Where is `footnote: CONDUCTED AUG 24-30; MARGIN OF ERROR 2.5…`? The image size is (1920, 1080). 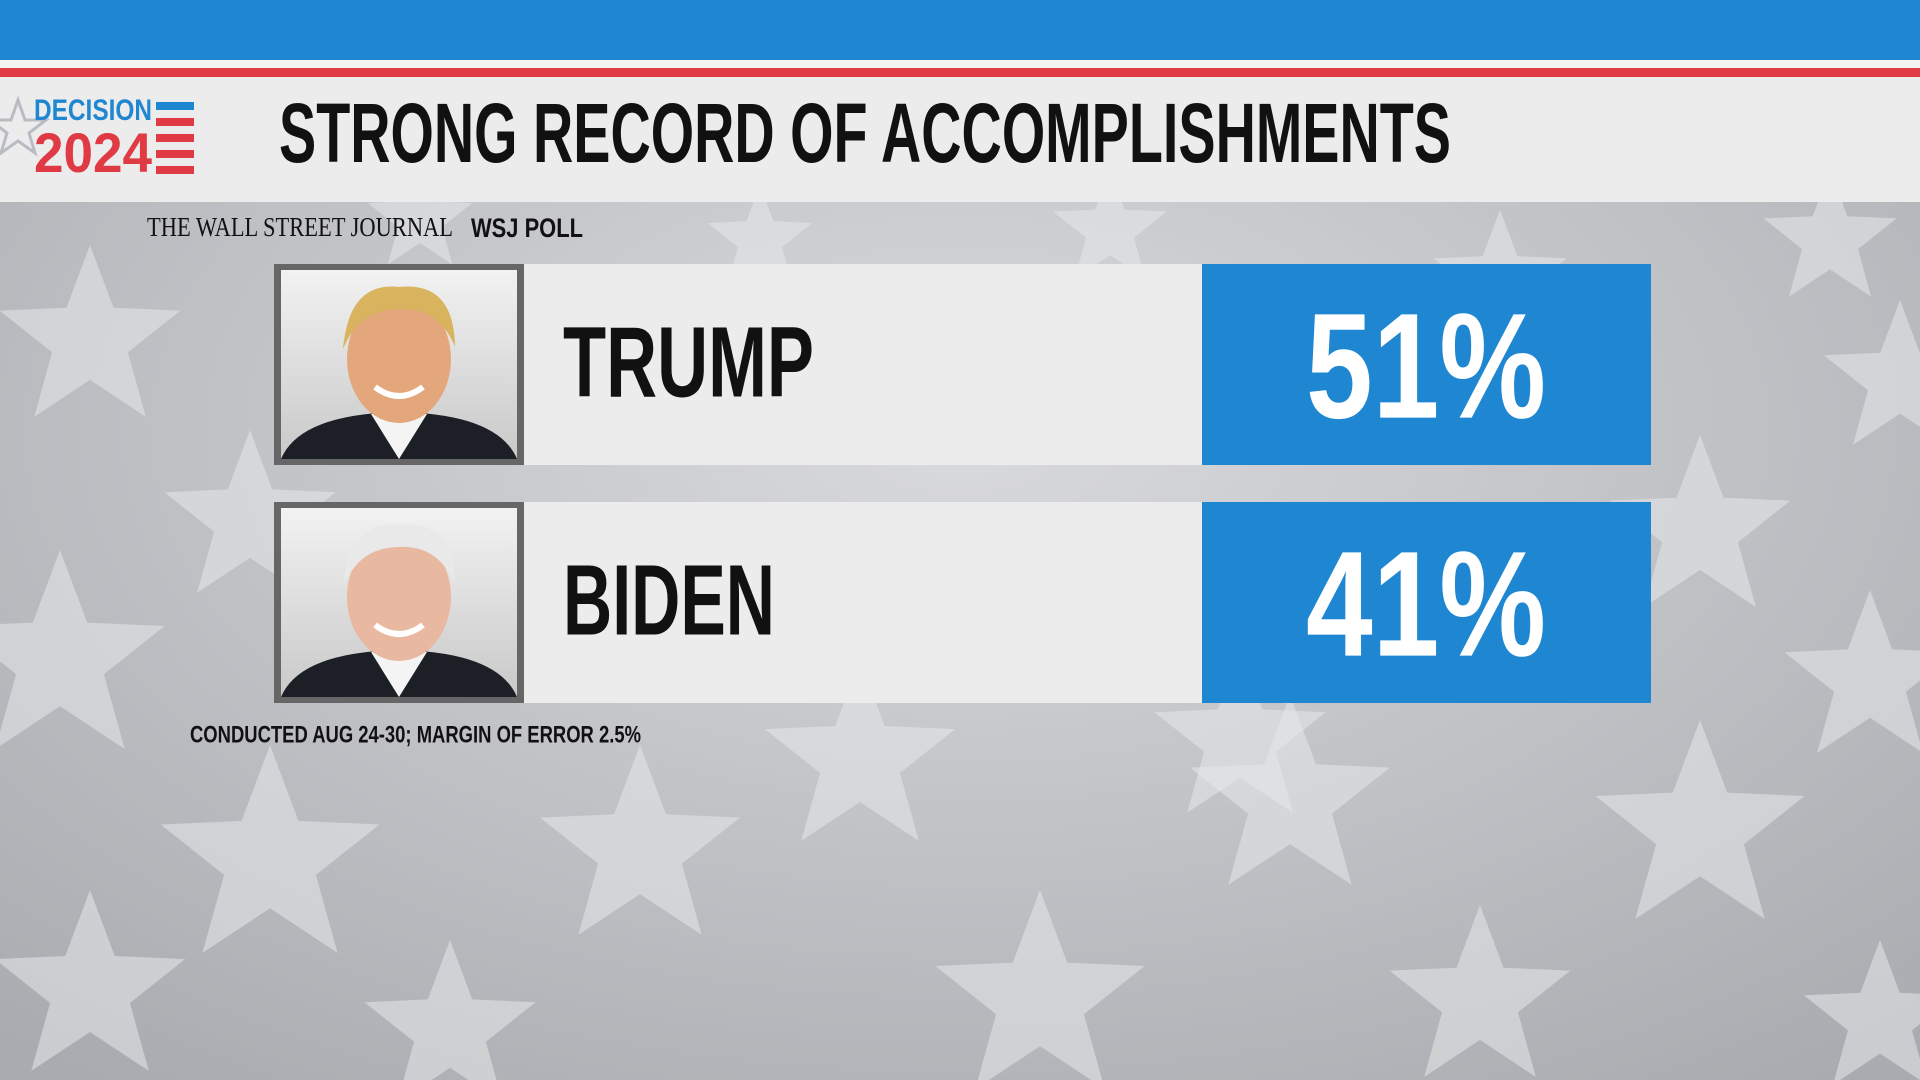 footnote: CONDUCTED AUG 24-30; MARGIN OF ERROR 2.5… is located at coordinates (415, 734).